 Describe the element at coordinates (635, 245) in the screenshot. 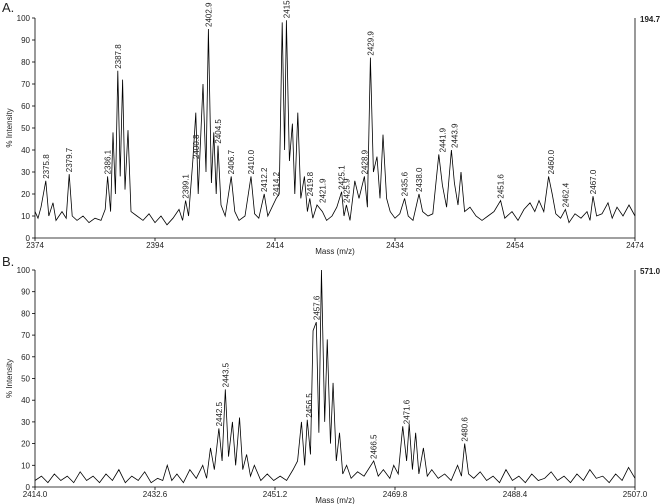

I see `x-tick-label: 2474` at that location.